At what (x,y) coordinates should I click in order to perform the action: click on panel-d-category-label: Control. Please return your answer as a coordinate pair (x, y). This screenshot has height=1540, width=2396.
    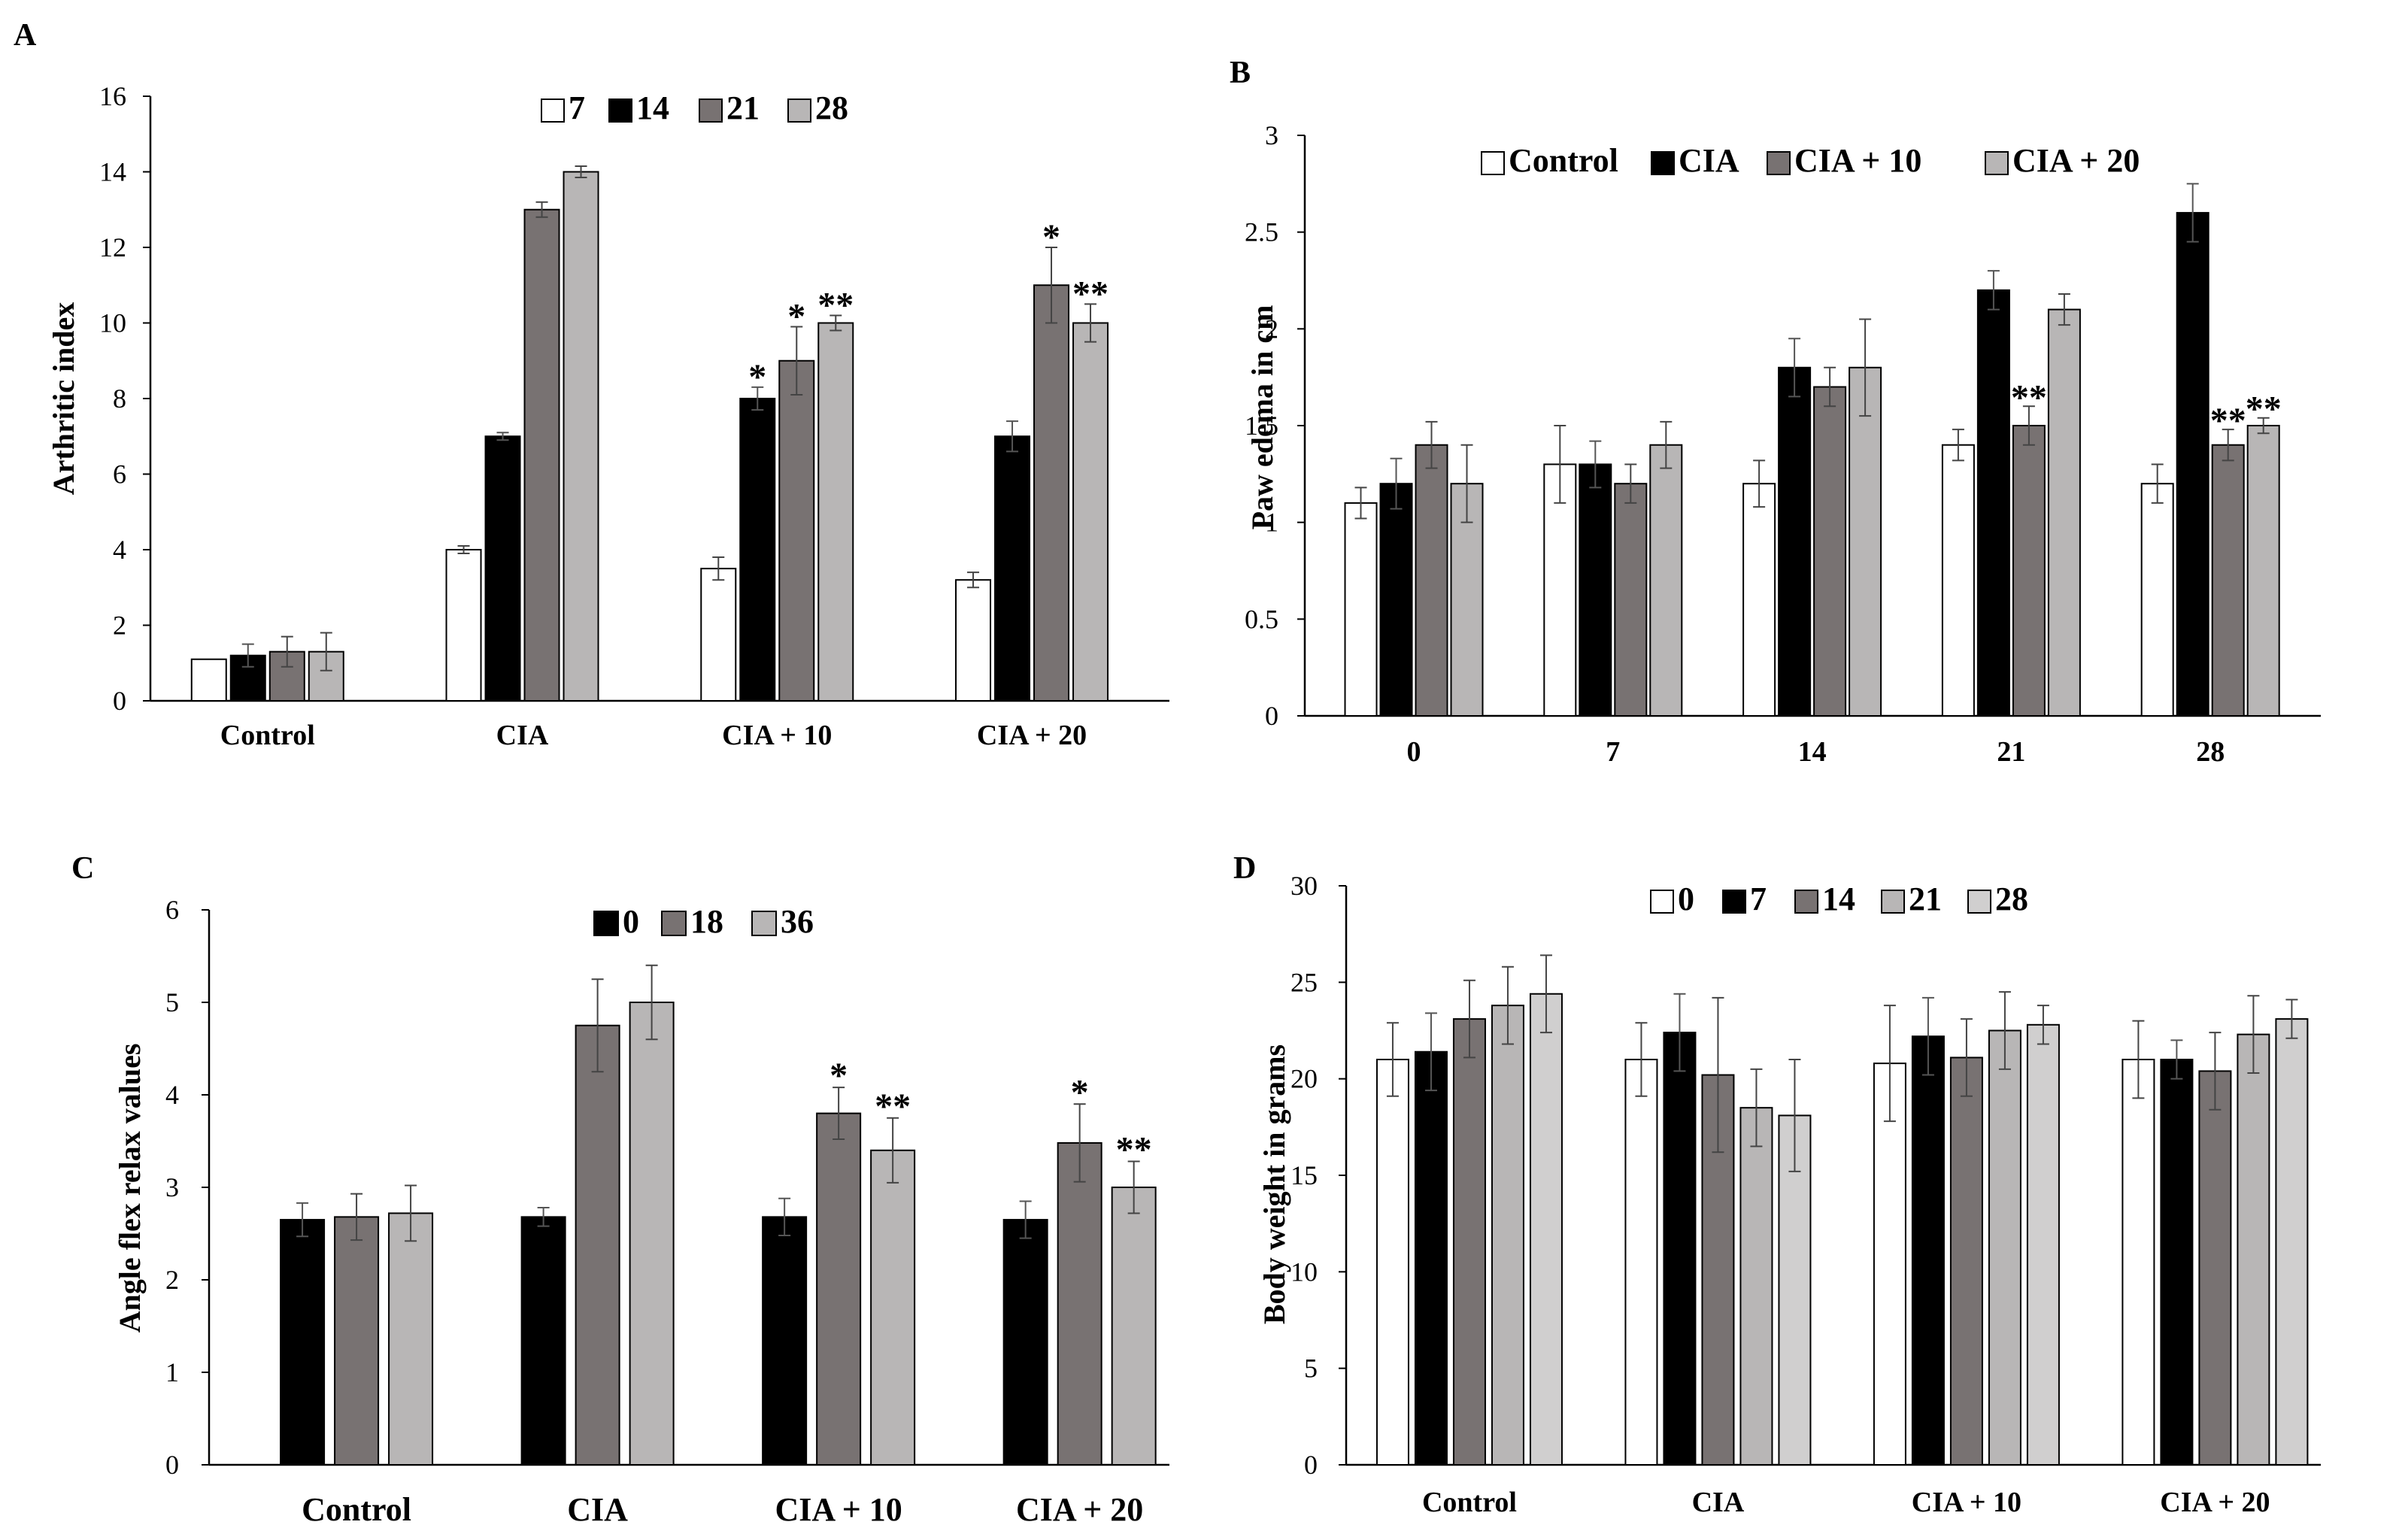
    Looking at the image, I should click on (1469, 1502).